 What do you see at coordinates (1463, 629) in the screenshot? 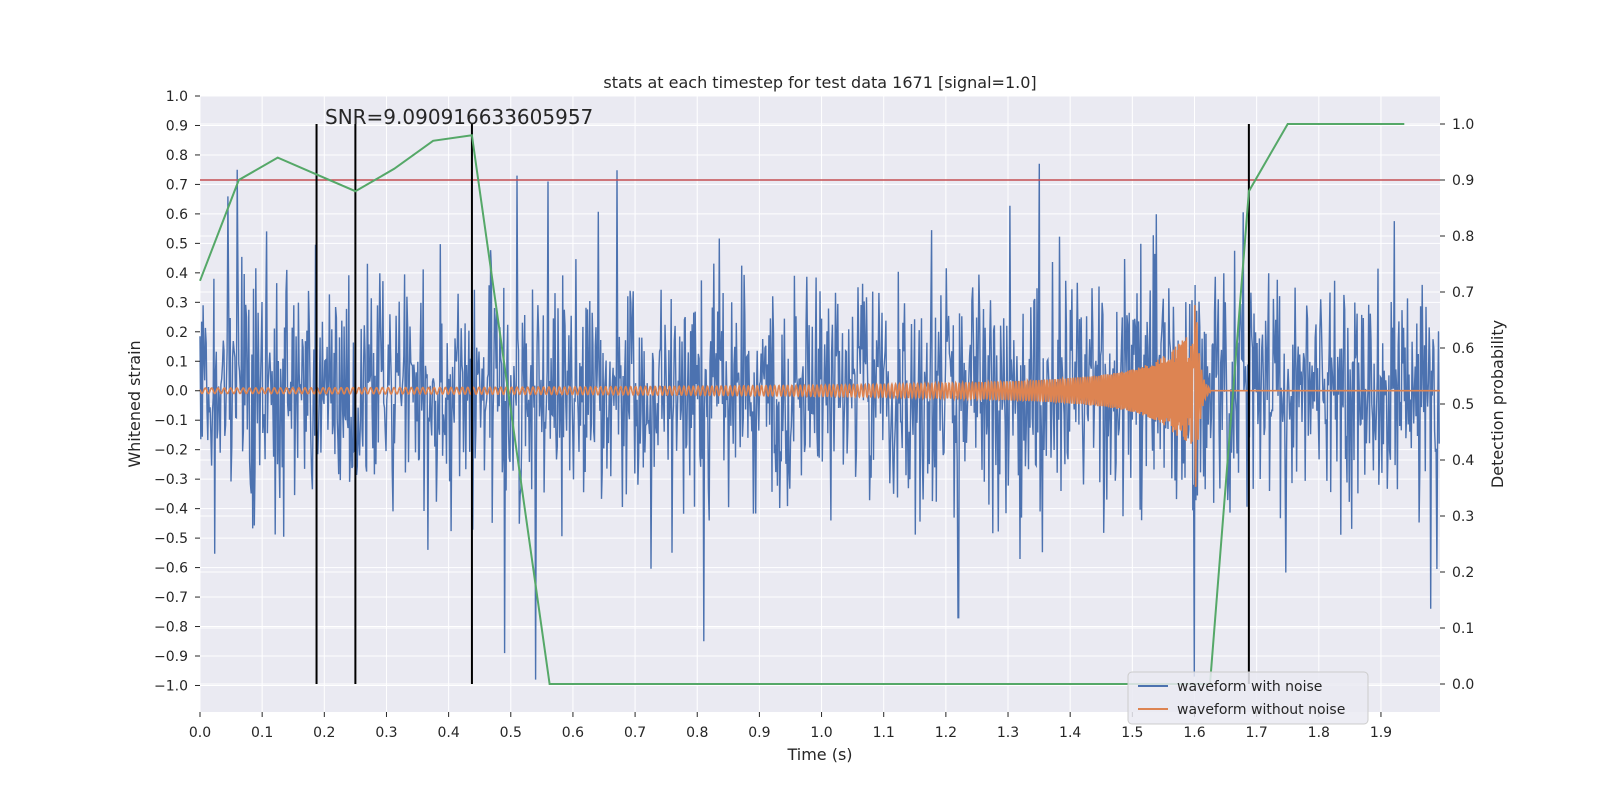
I see `y2-tick-label: 0.1` at bounding box center [1463, 629].